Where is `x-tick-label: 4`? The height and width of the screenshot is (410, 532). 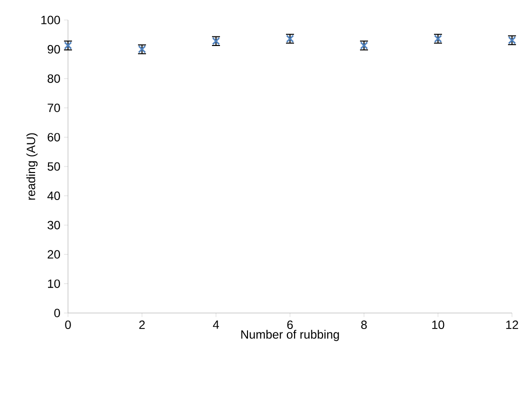
x-tick-label: 4 is located at coordinates (215, 324).